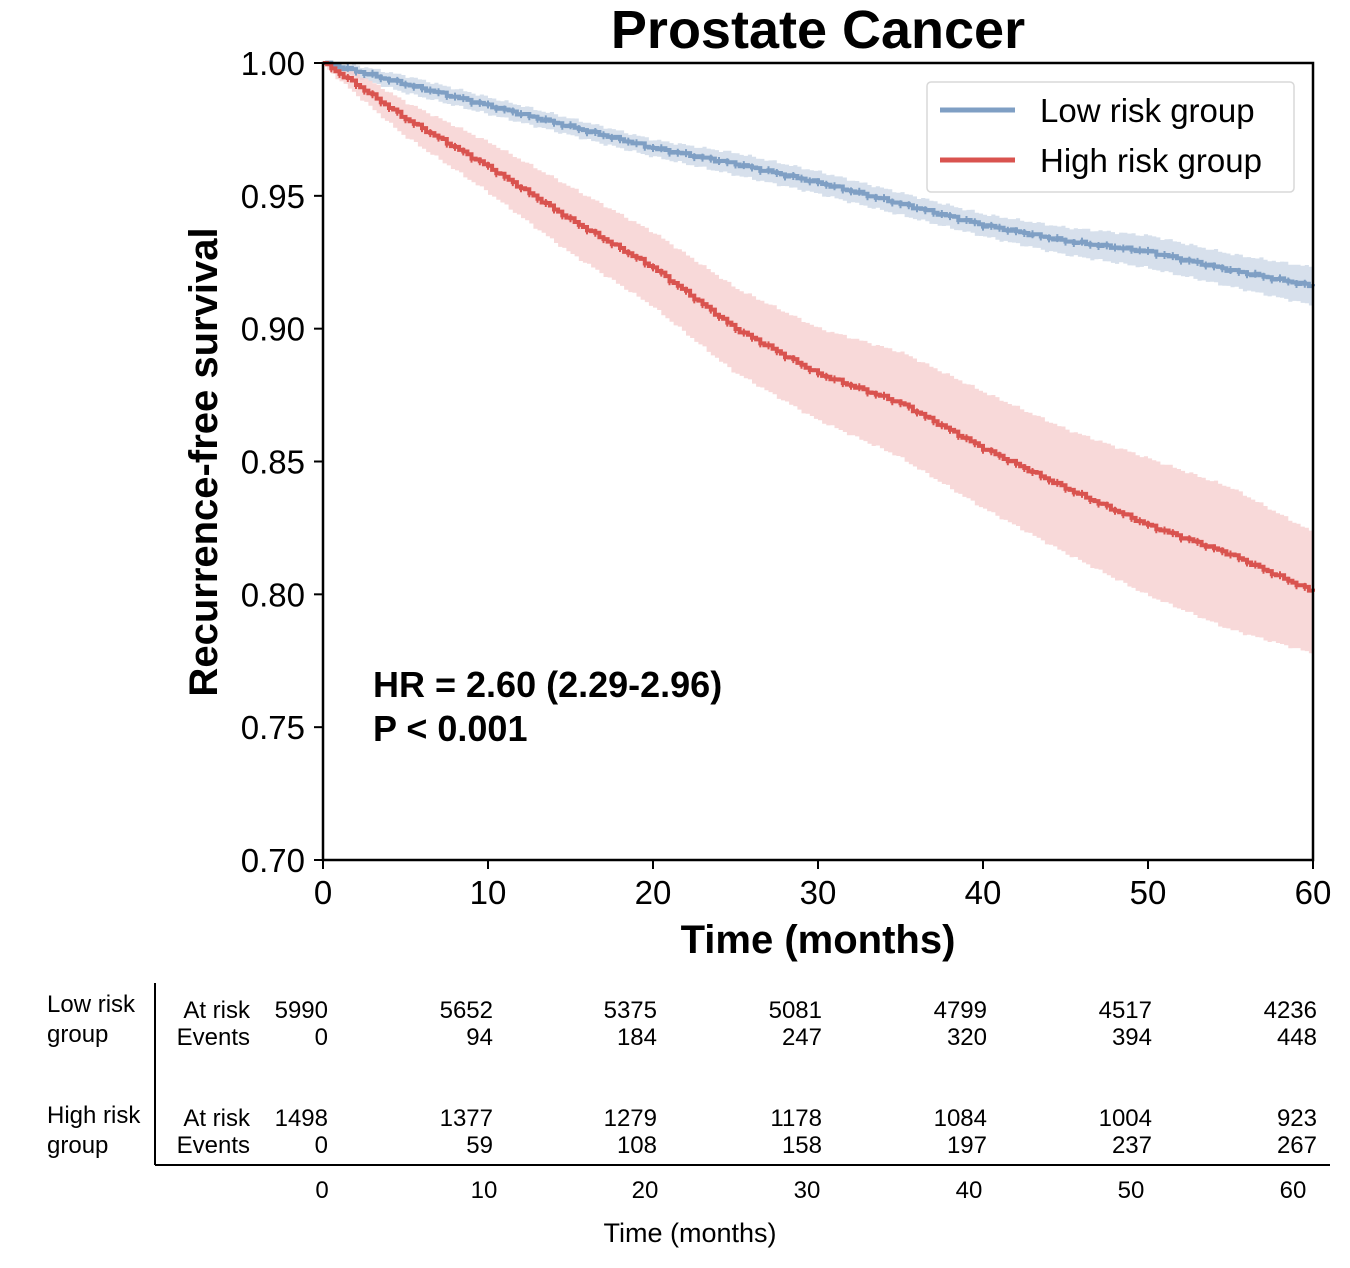 The height and width of the screenshot is (1268, 1350). What do you see at coordinates (967, 1145) in the screenshot?
I see `events-count: 197` at bounding box center [967, 1145].